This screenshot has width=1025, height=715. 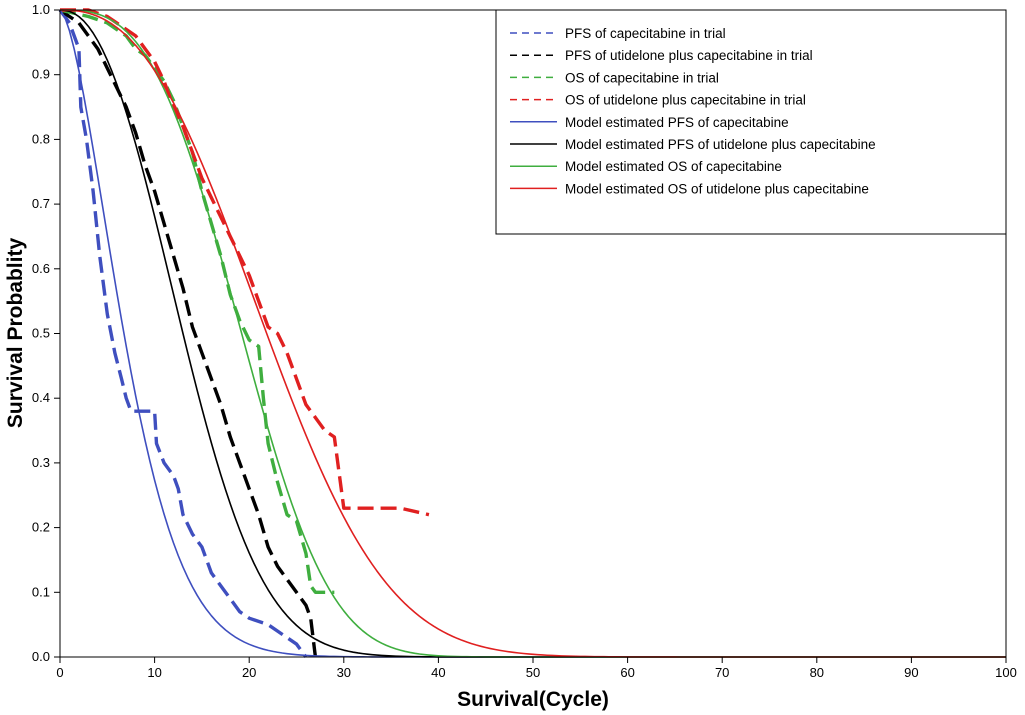 I want to click on x-tick-label: 20, so click(x=249, y=672).